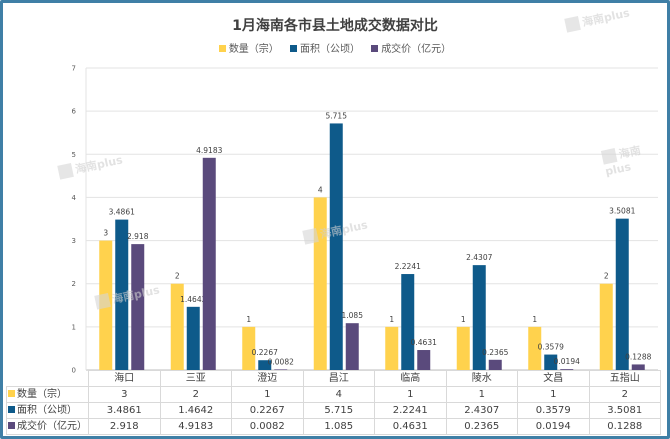 The height and width of the screenshot is (439, 670). What do you see at coordinates (124, 410) in the screenshot?
I see `table-cell: 3.4861` at bounding box center [124, 410].